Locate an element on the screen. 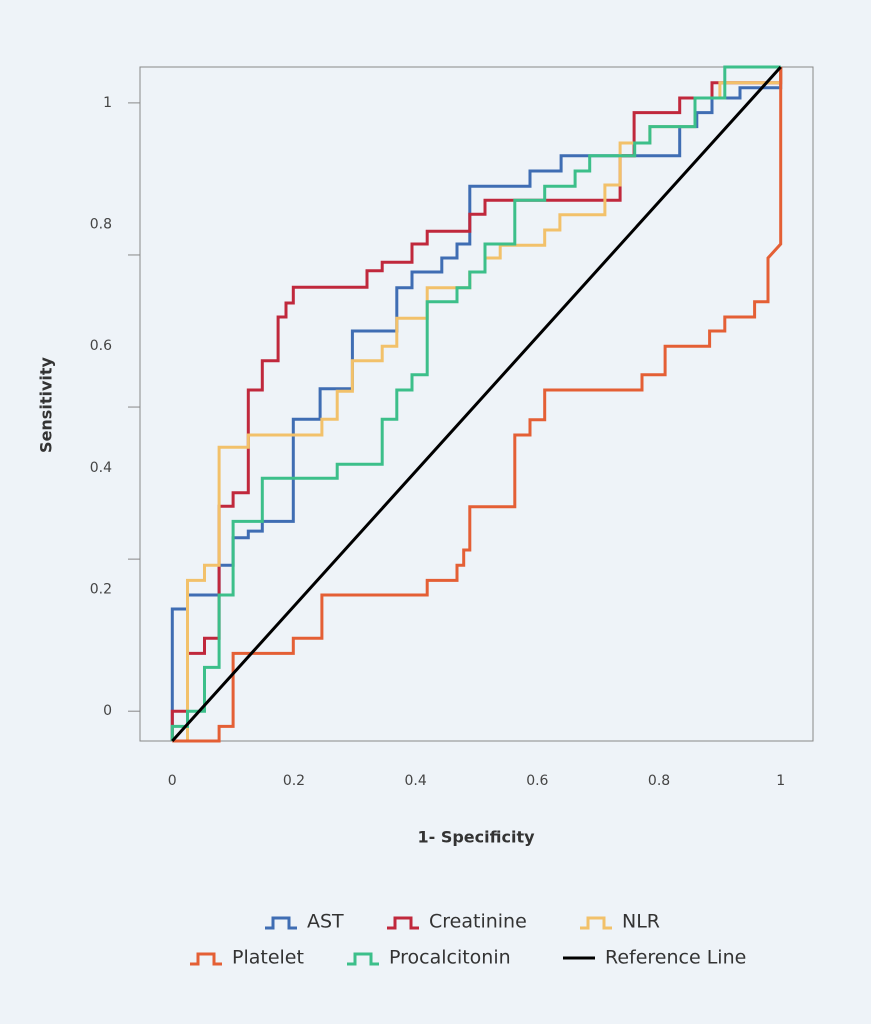 The width and height of the screenshot is (871, 1024). y-tick-label: 0 is located at coordinates (107, 711).